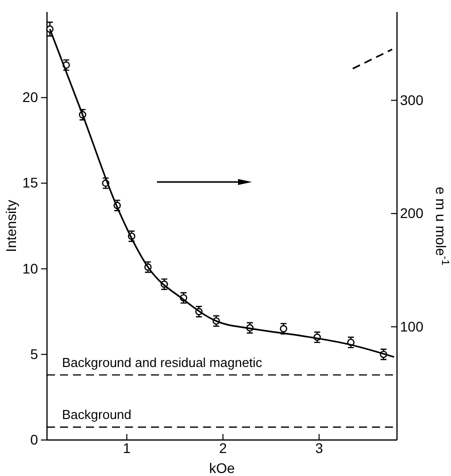  I want to click on y-tick-label: 0, so click(34, 439).